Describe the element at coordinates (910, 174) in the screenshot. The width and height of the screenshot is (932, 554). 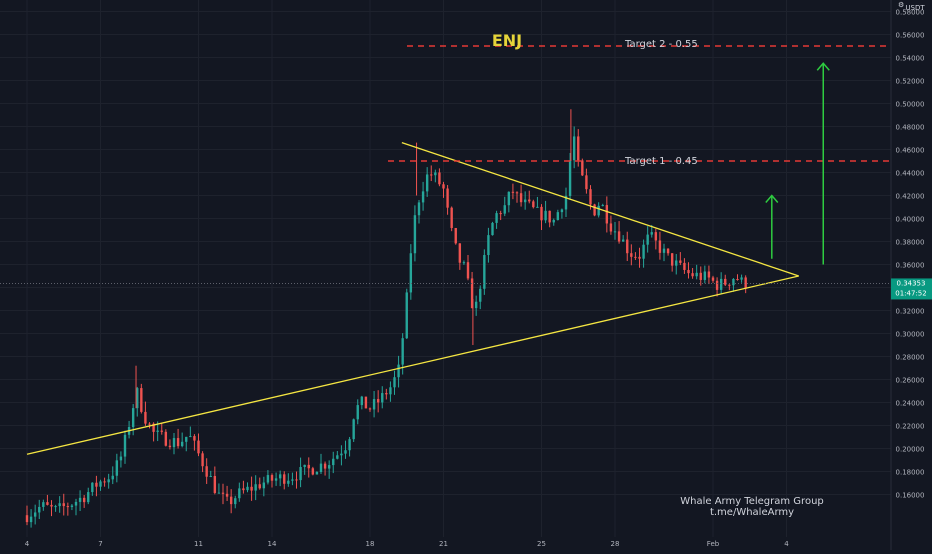
I see `y-tick-label: 0.44000` at that location.